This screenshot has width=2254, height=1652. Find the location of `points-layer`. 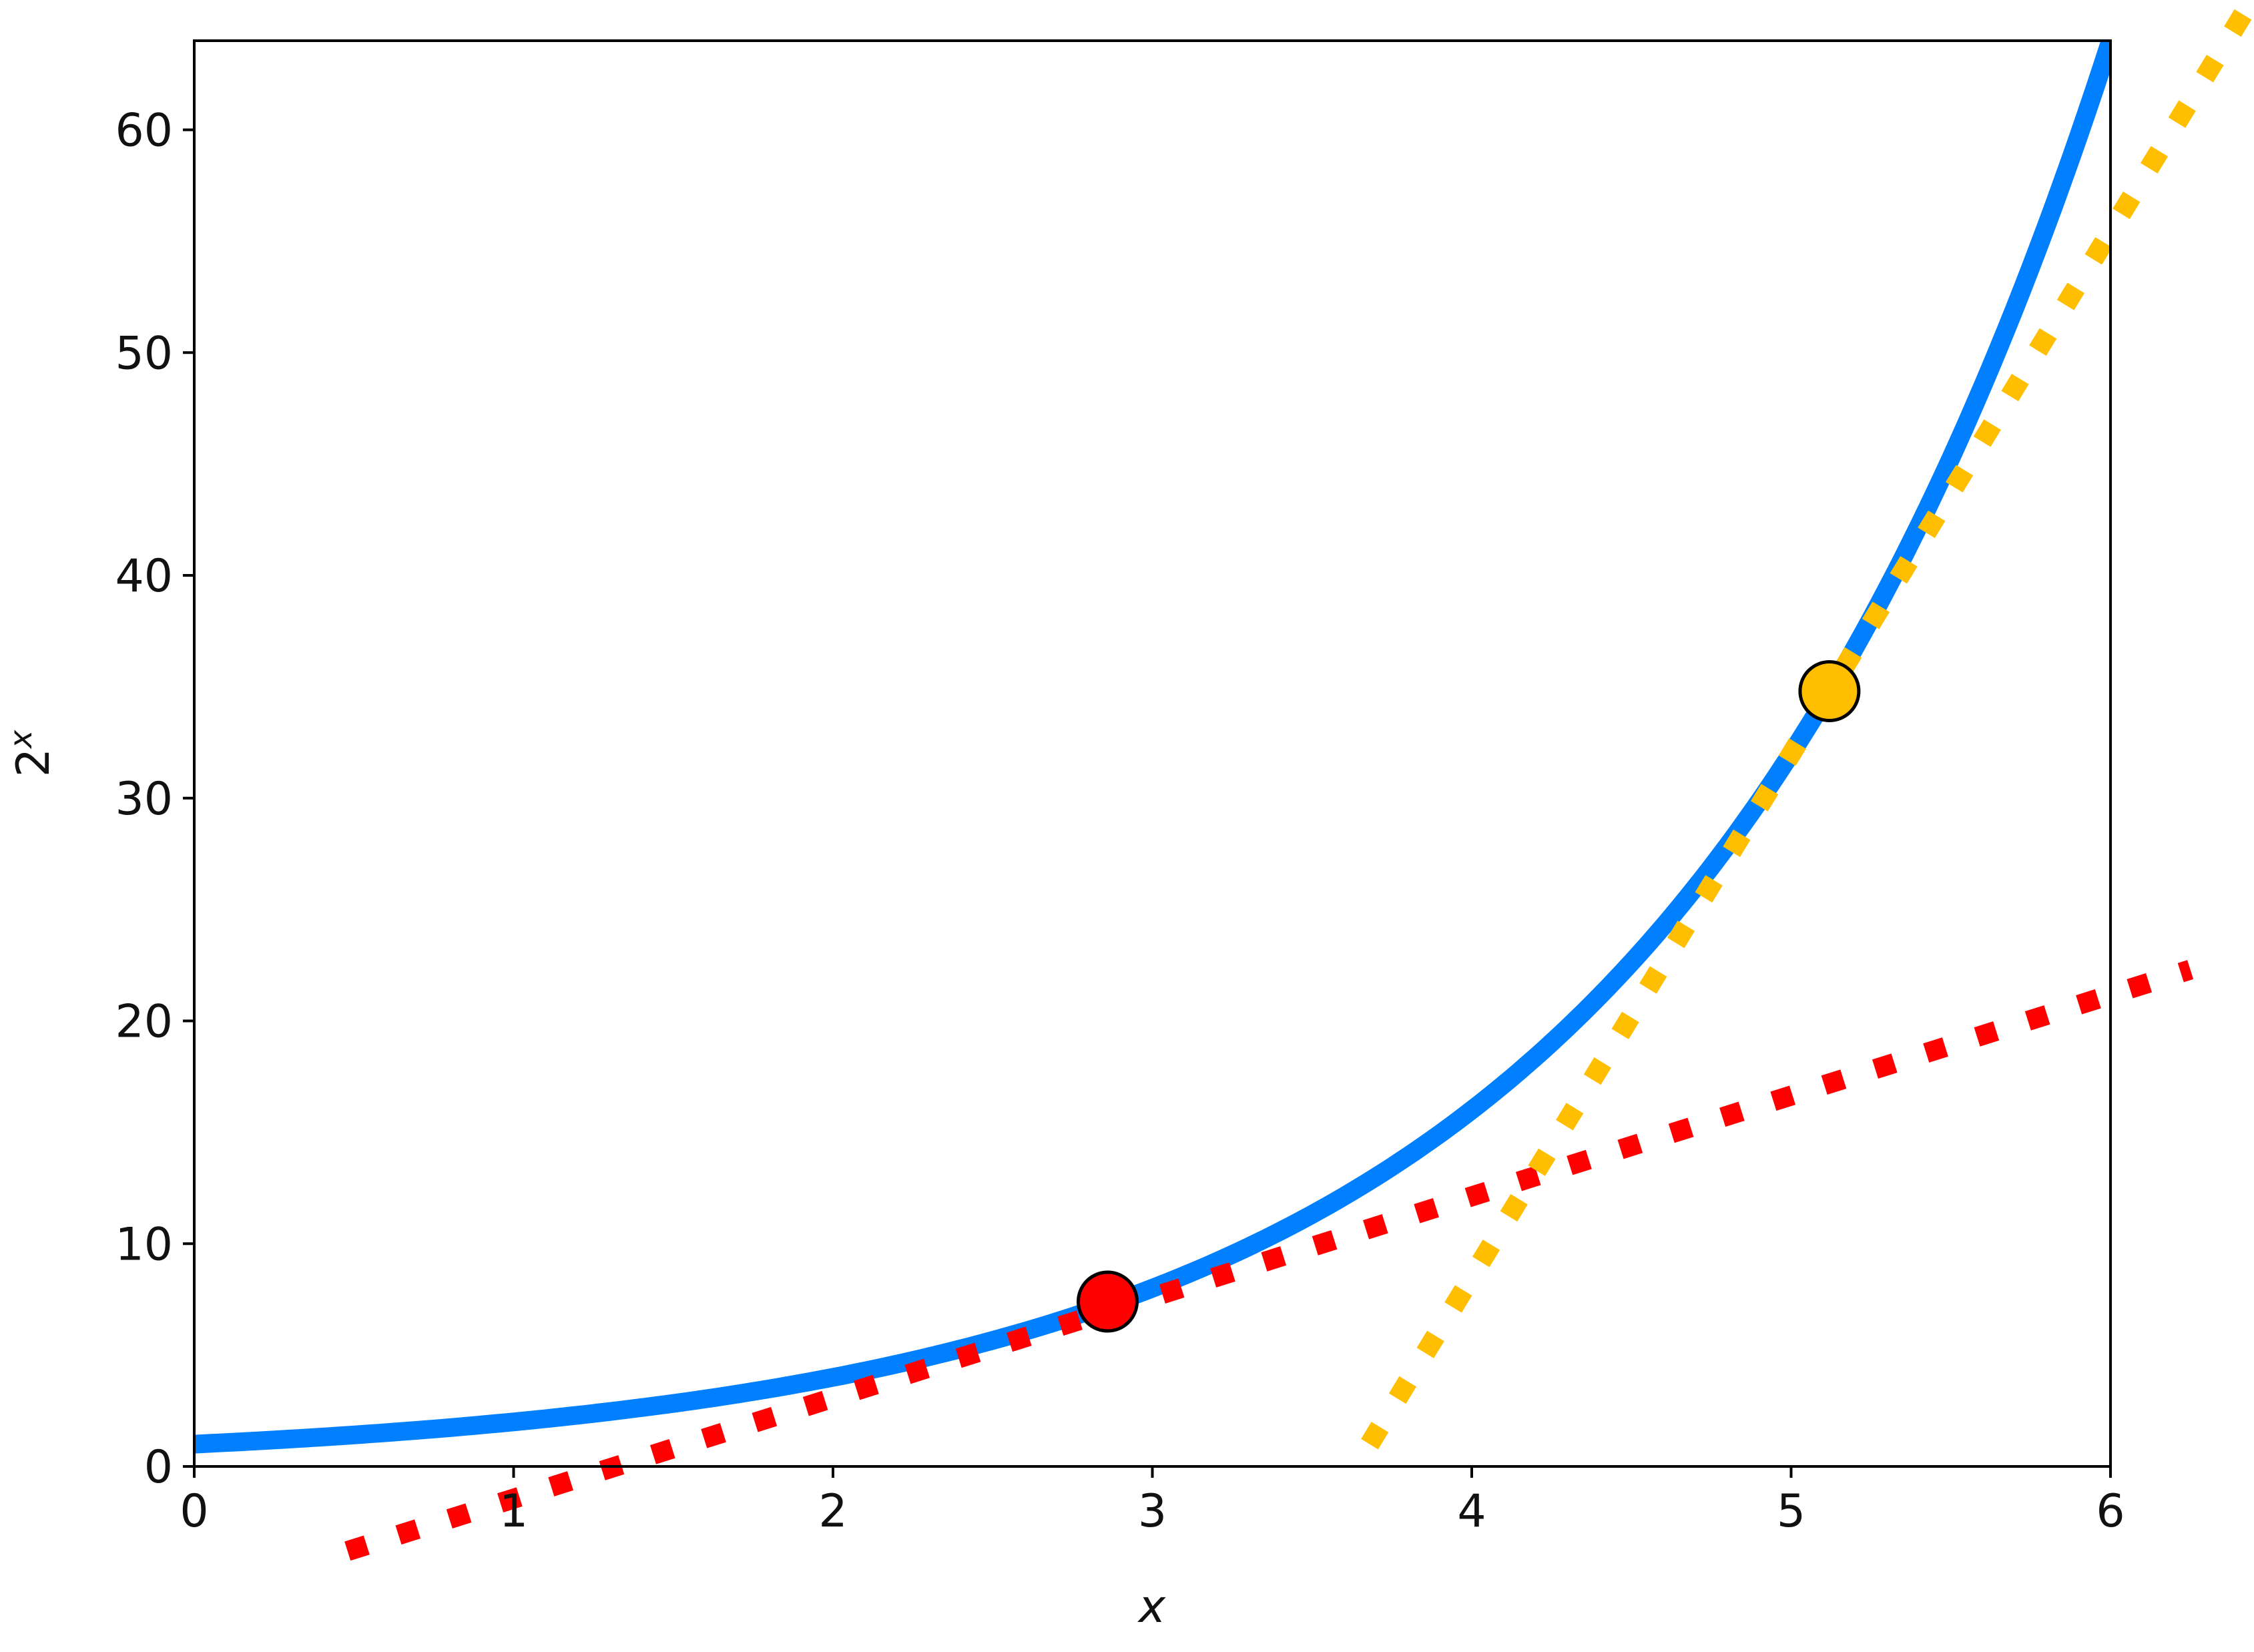

points-layer is located at coordinates (1469, 996).